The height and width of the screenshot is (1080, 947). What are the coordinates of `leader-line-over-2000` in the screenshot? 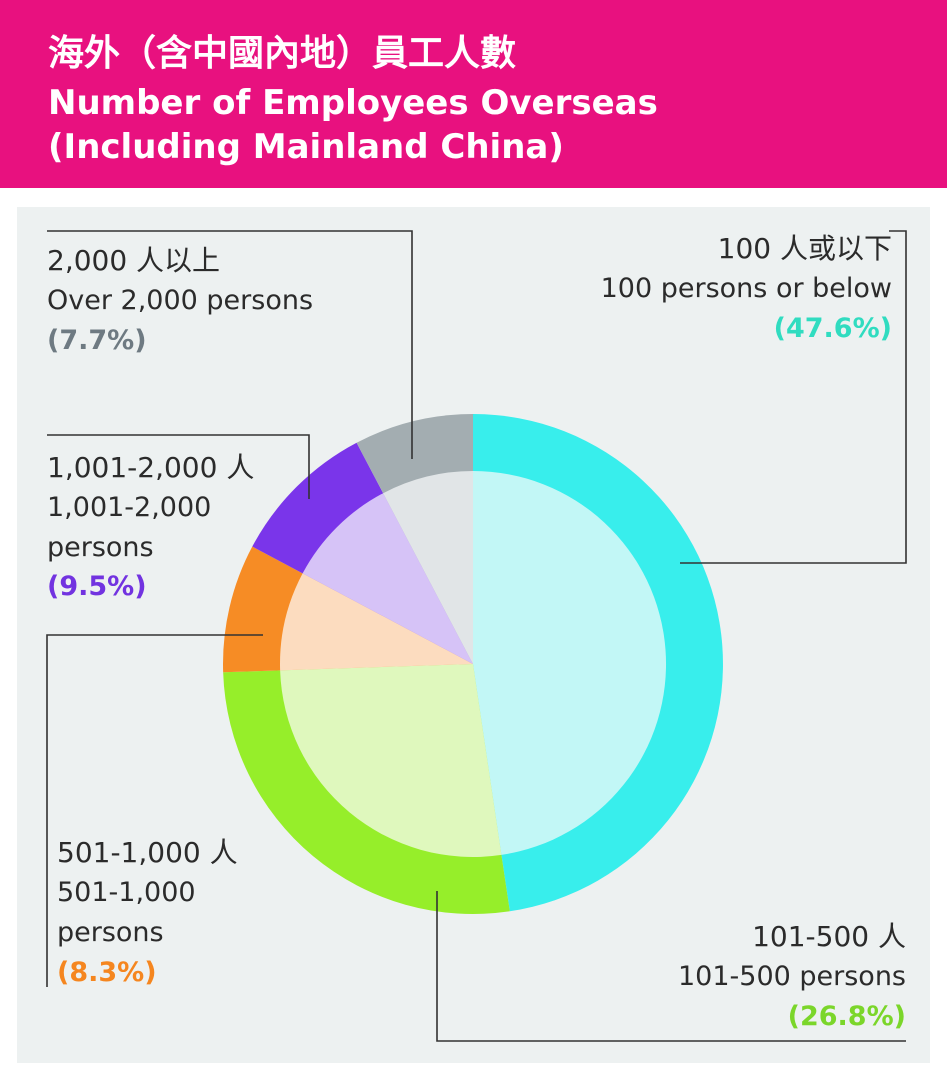 It's located at (230, 344).